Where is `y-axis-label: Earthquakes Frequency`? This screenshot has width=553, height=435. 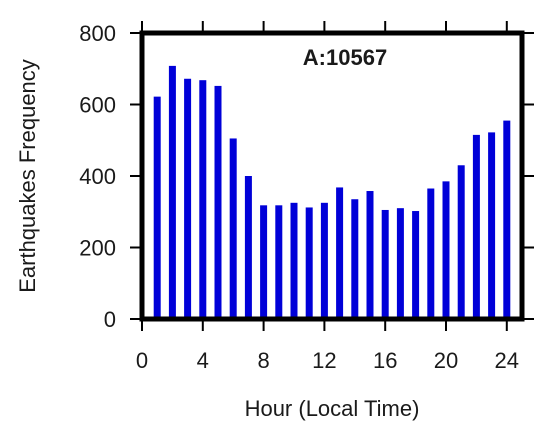
y-axis-label: Earthquakes Frequency is located at coordinates (27, 176).